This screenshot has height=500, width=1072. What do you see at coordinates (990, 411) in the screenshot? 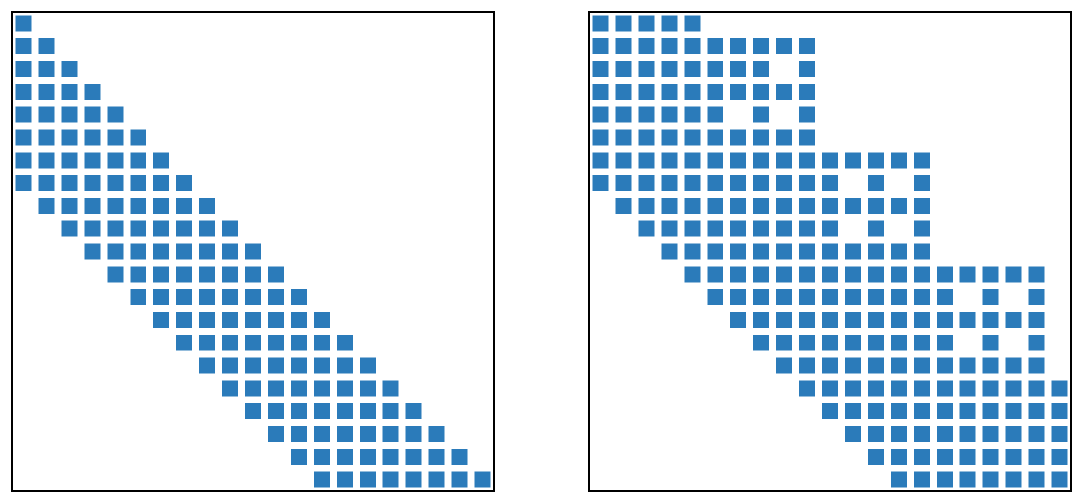
I see `matrix-entry-r17-c17` at bounding box center [990, 411].